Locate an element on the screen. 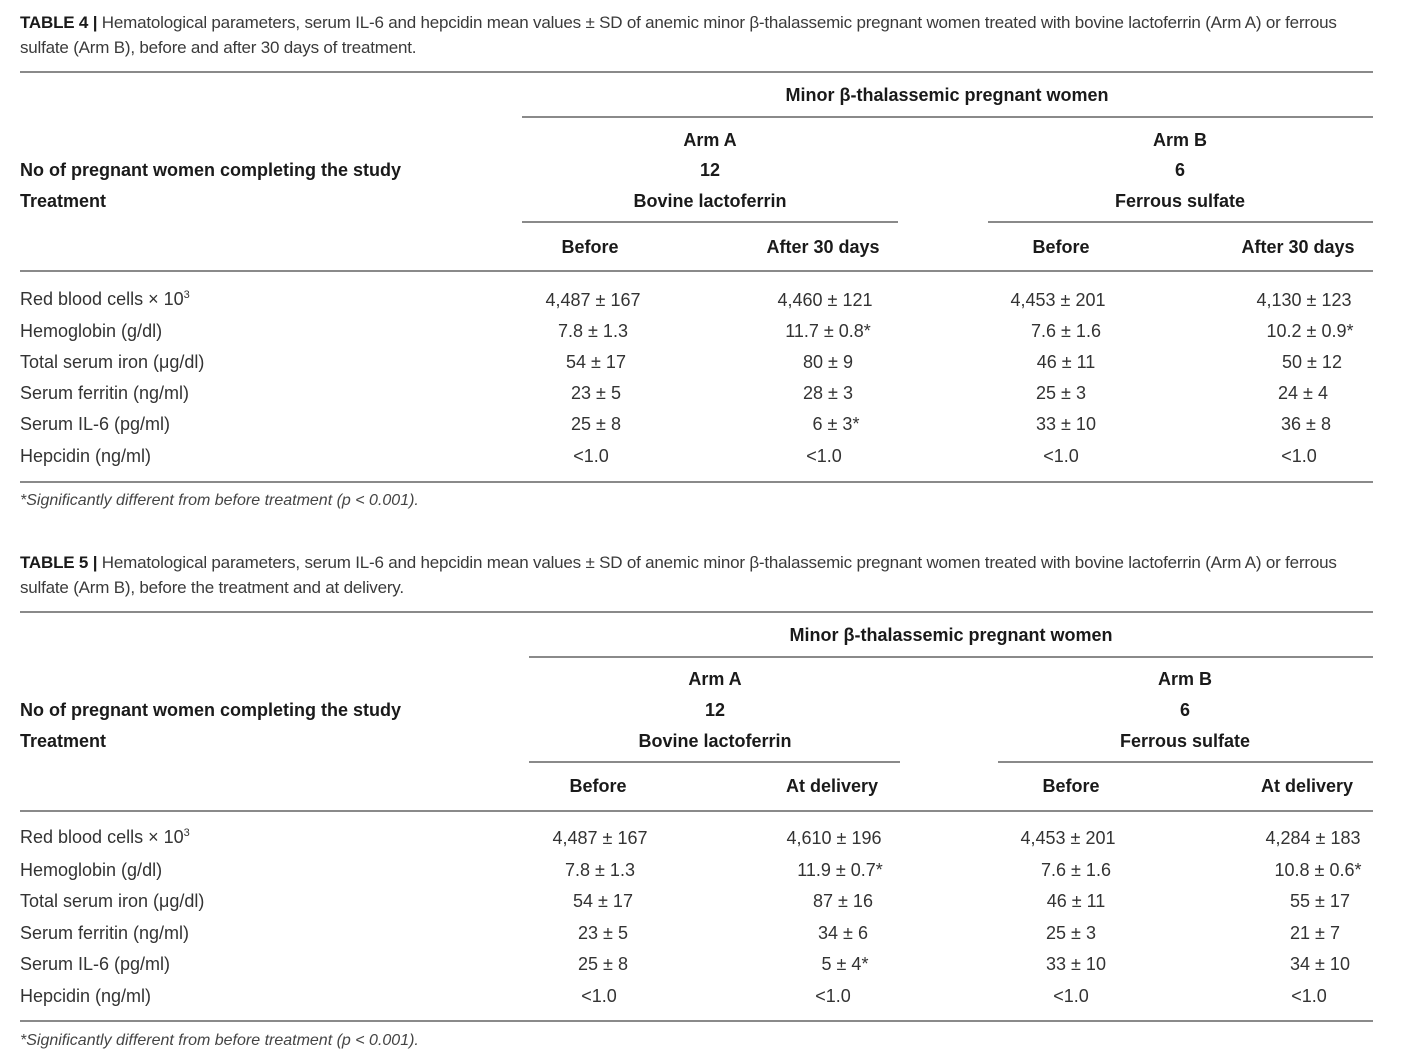 The width and height of the screenshot is (1415, 1063). cell: 6 ± 3* is located at coordinates (836, 424).